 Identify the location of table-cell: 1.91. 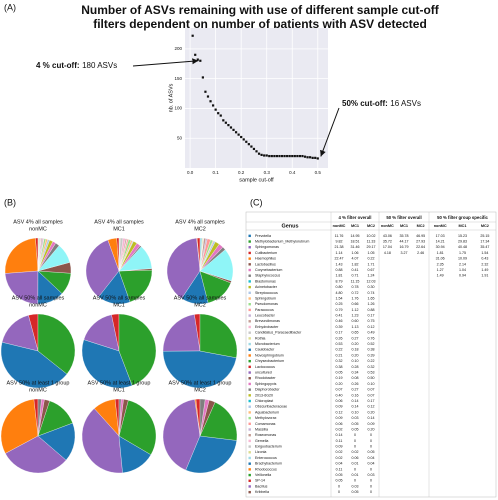
(484, 276).